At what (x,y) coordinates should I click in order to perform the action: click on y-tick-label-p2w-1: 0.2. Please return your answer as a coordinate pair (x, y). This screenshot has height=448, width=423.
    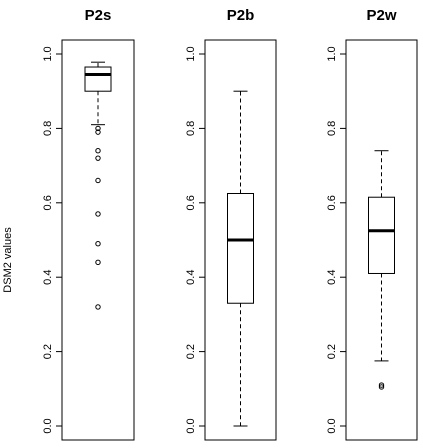
    Looking at the image, I should click on (332, 351).